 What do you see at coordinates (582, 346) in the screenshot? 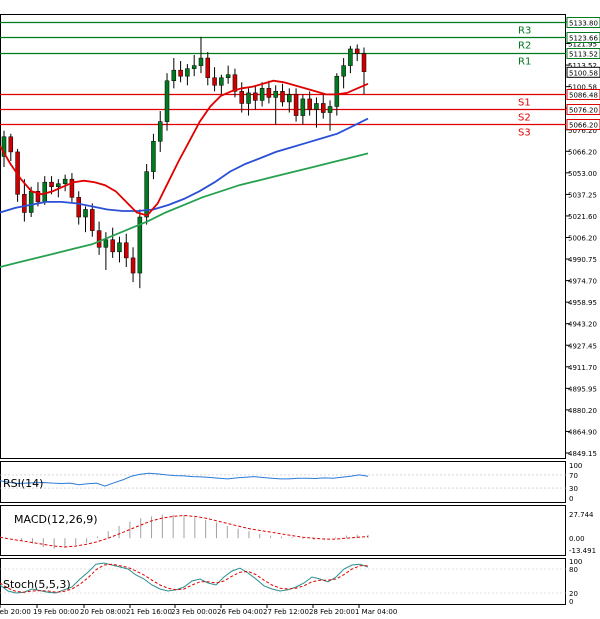
I see `y-tick-label: 4927.45` at bounding box center [582, 346].